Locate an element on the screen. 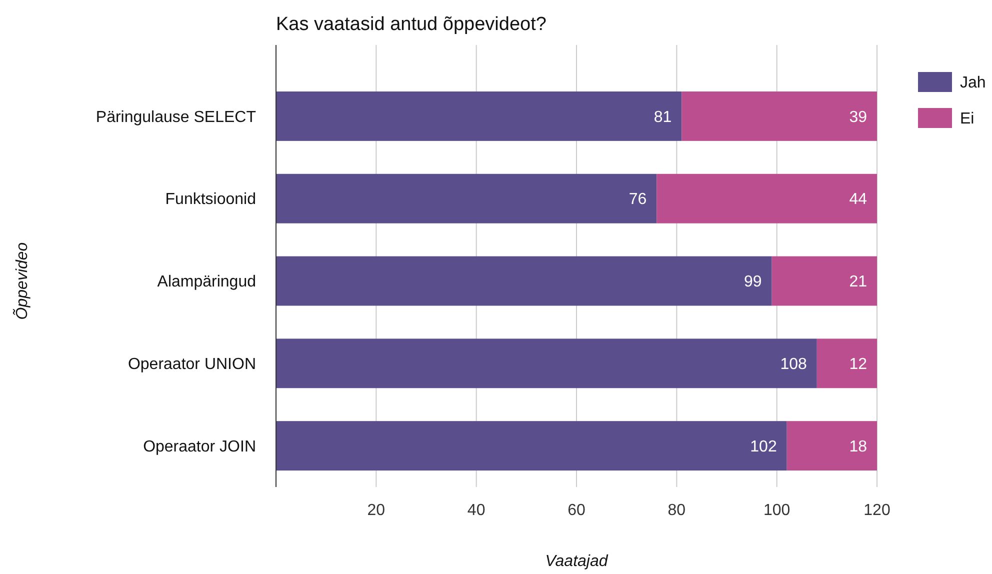  data-label: 21 is located at coordinates (858, 282).